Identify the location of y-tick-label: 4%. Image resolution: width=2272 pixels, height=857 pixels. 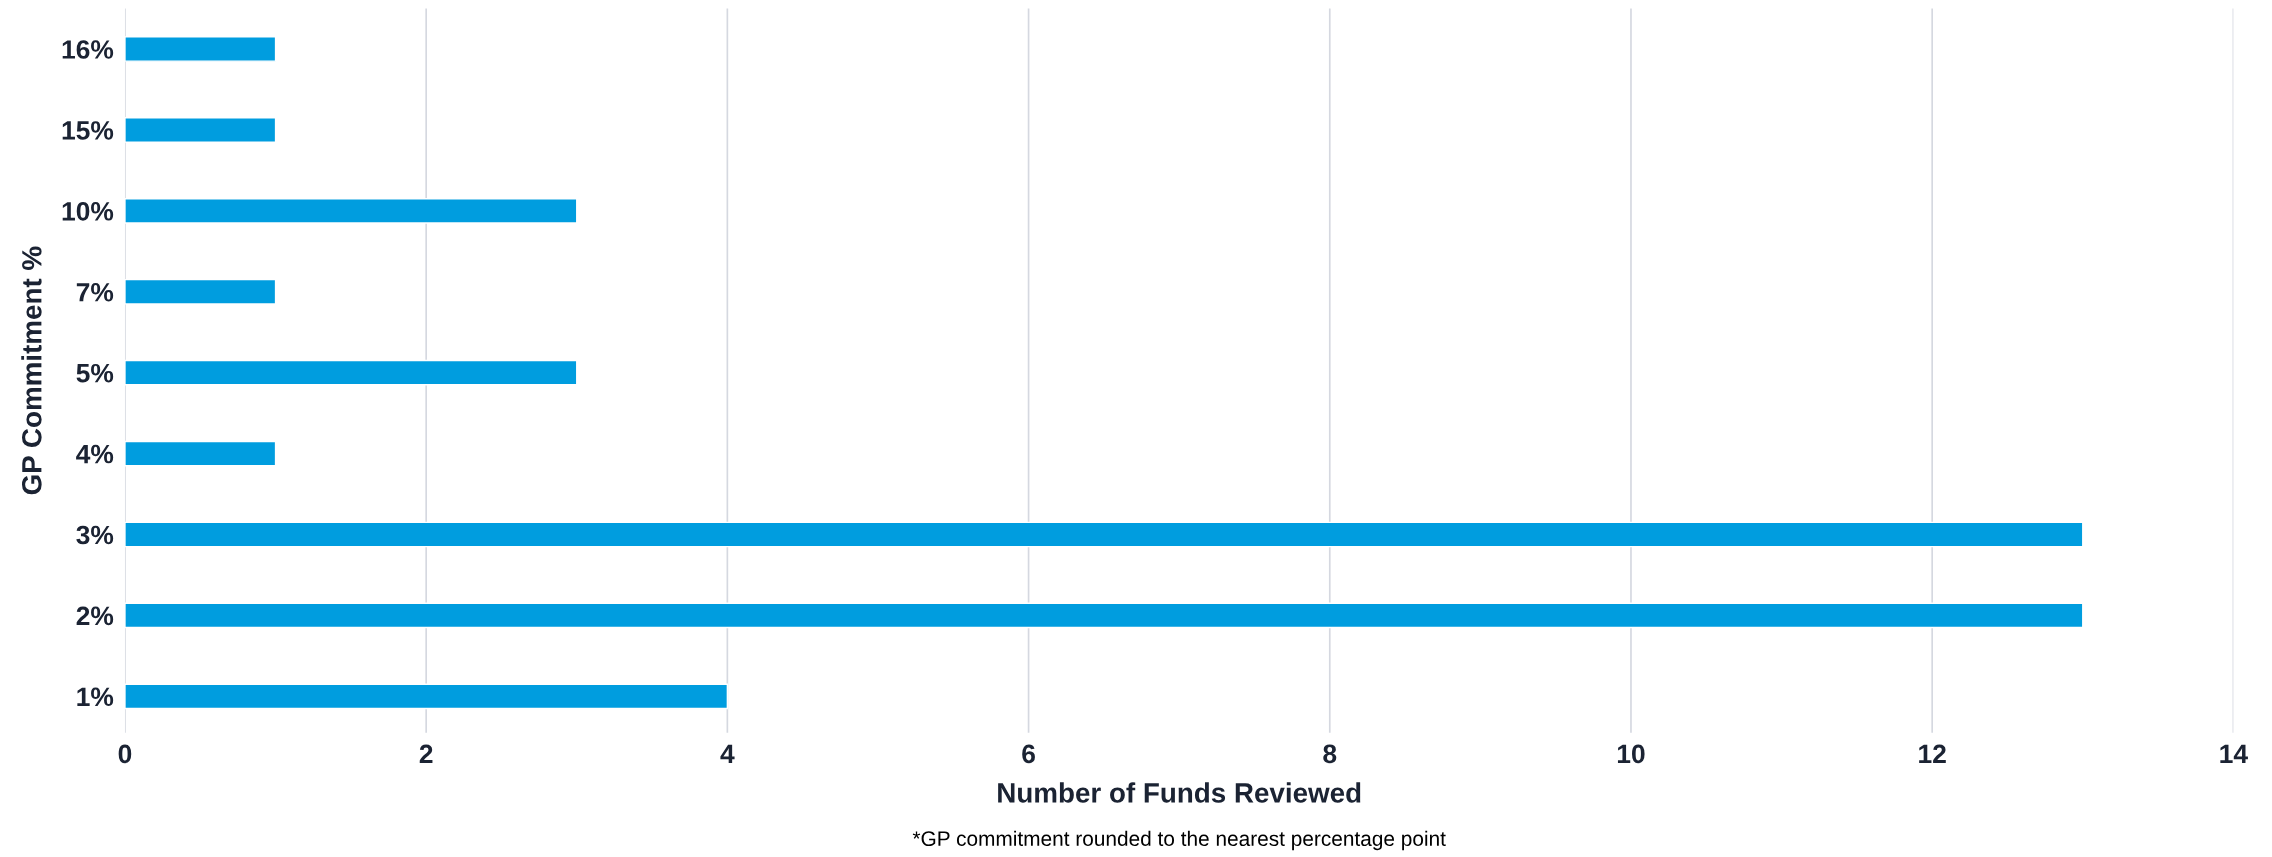
(95, 454).